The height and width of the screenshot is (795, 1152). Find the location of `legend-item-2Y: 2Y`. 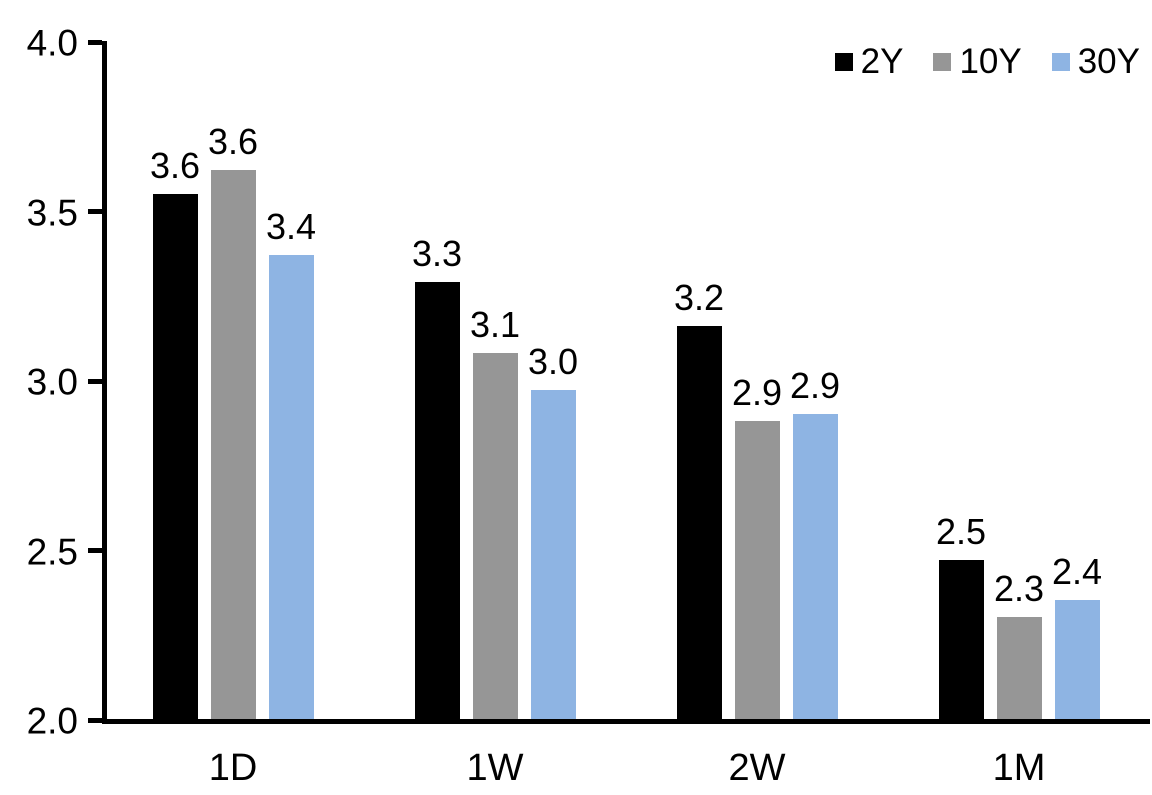

legend-item-2Y: 2Y is located at coordinates (869, 61).